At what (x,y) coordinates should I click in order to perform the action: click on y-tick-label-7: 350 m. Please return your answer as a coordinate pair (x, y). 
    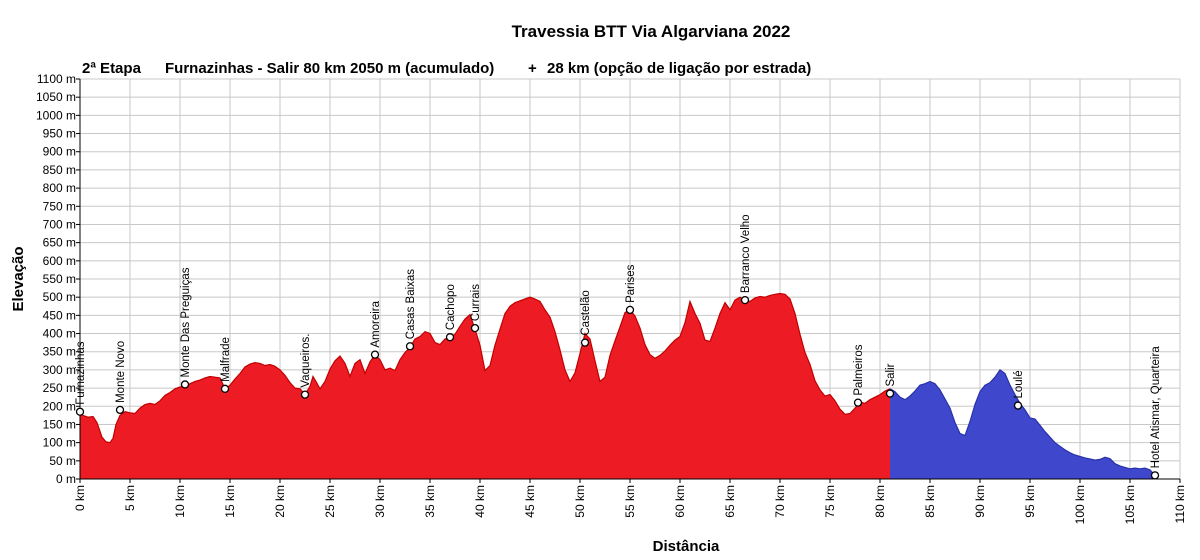
    Looking at the image, I should click on (59, 352).